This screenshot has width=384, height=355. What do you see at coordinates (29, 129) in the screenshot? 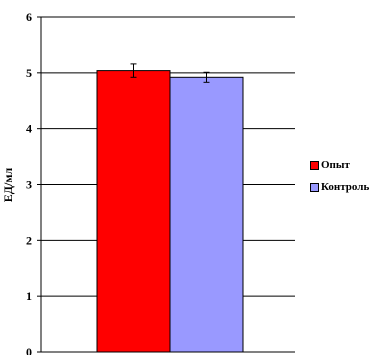
I see `y-tick-label-4: 4` at bounding box center [29, 129].